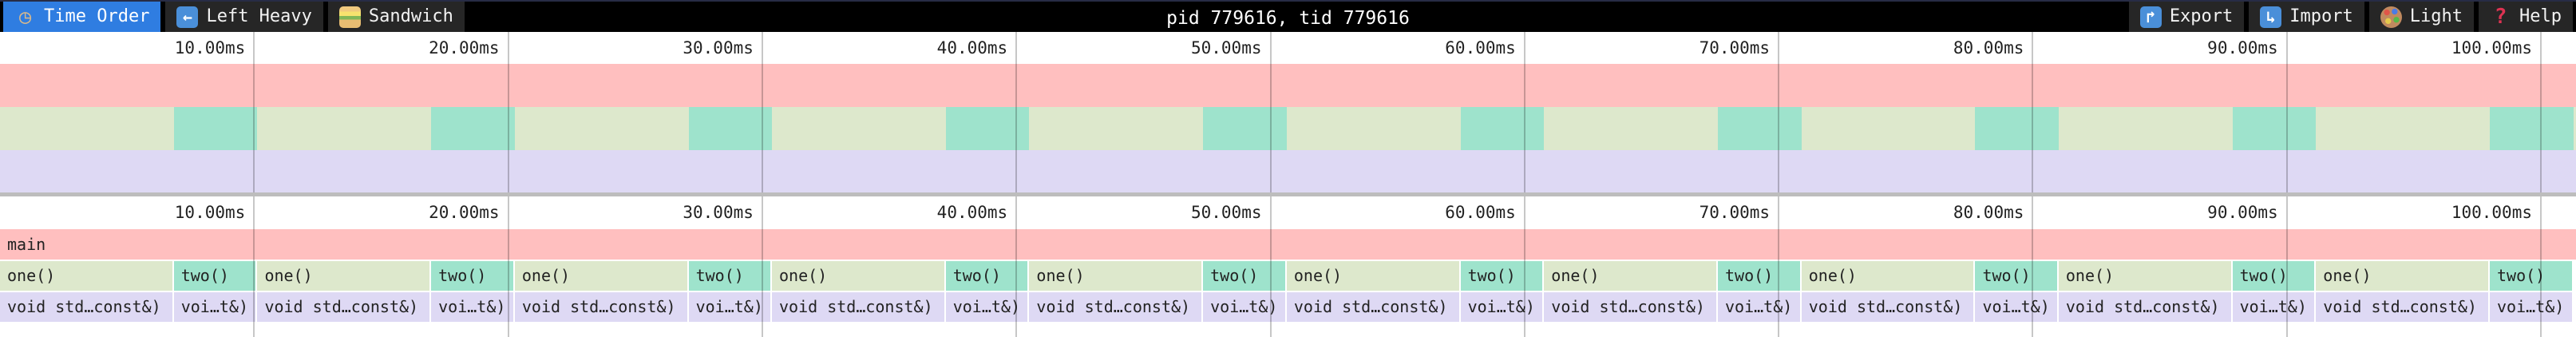  I want to click on palette-icon, so click(2391, 17).